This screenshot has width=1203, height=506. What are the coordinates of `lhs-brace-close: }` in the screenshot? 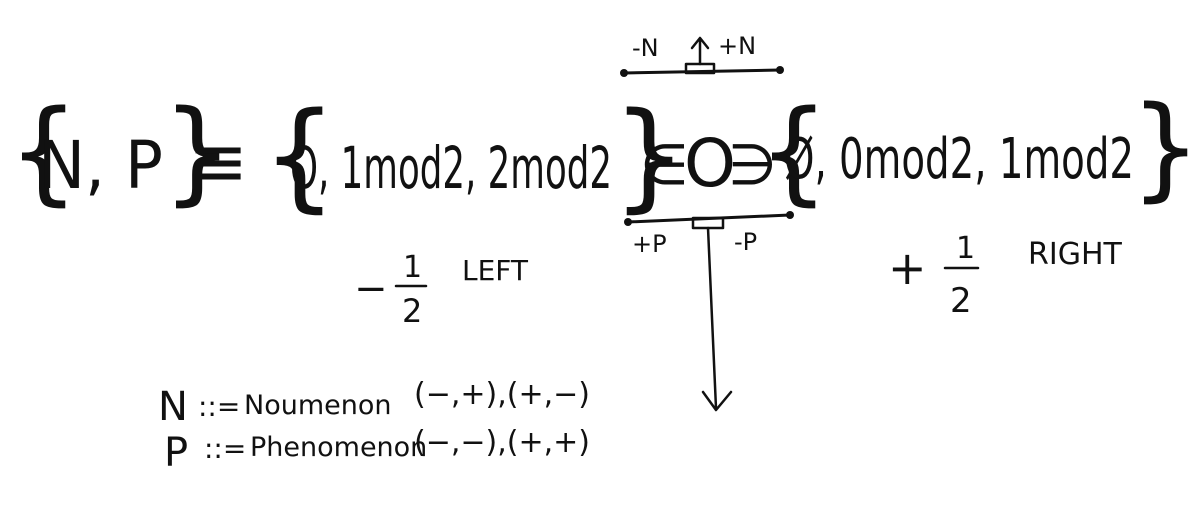 It's located at (197, 152).